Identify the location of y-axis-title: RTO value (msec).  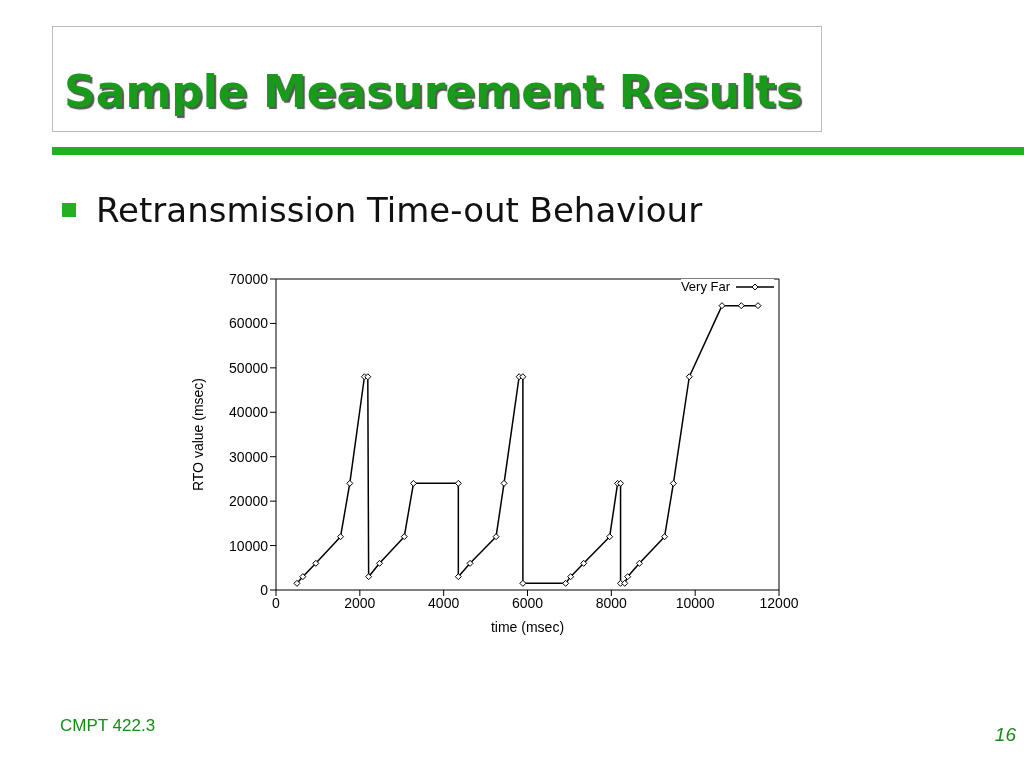
(197, 434).